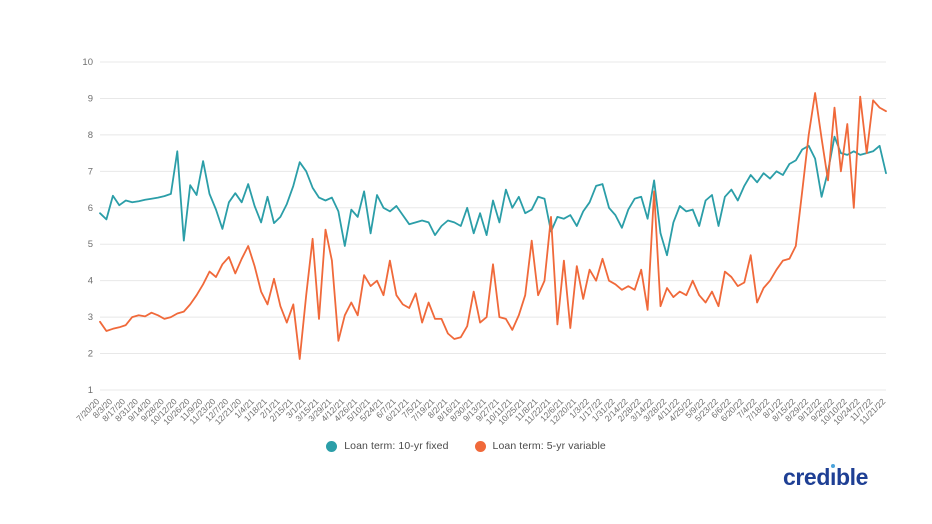  I want to click on legend-label-5yr-variable: Loan term: 5-yr variable, so click(549, 446).